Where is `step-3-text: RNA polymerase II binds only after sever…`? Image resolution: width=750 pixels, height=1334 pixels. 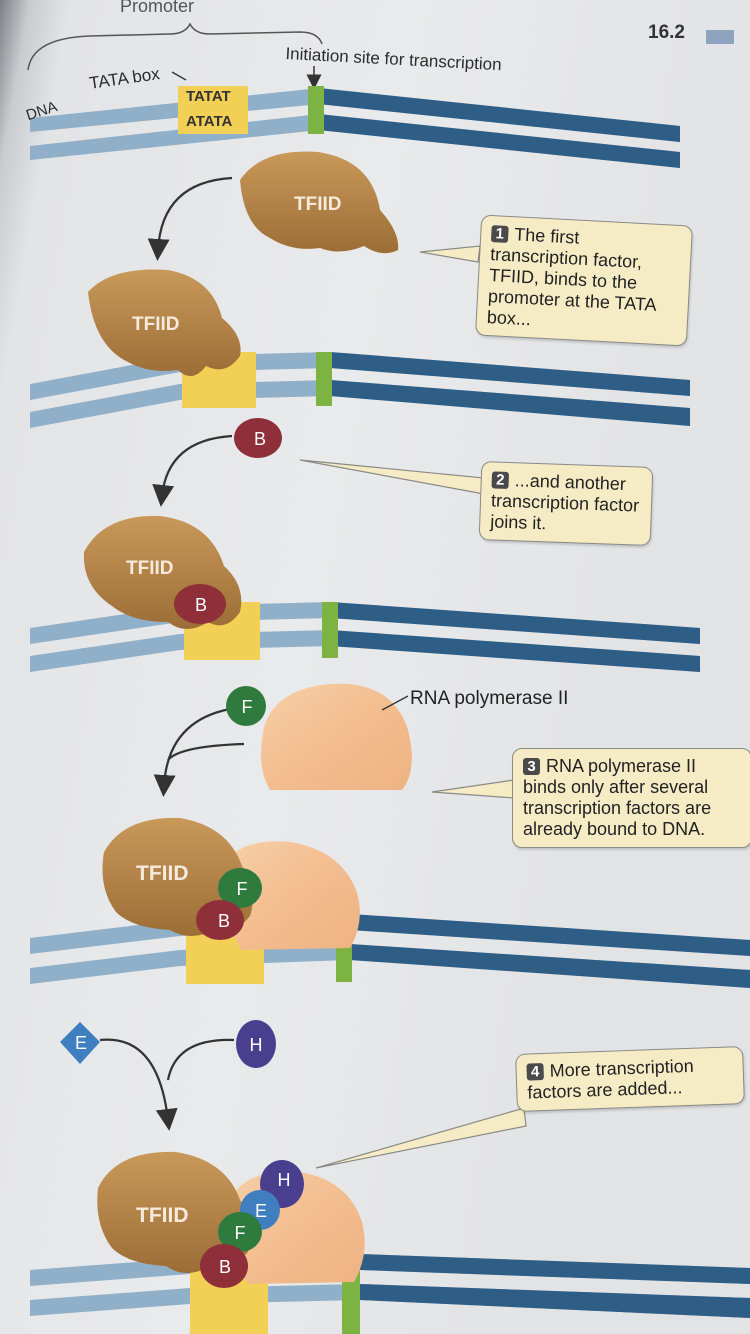
step-3-text: RNA polymerase II binds only after sever… is located at coordinates (617, 797).